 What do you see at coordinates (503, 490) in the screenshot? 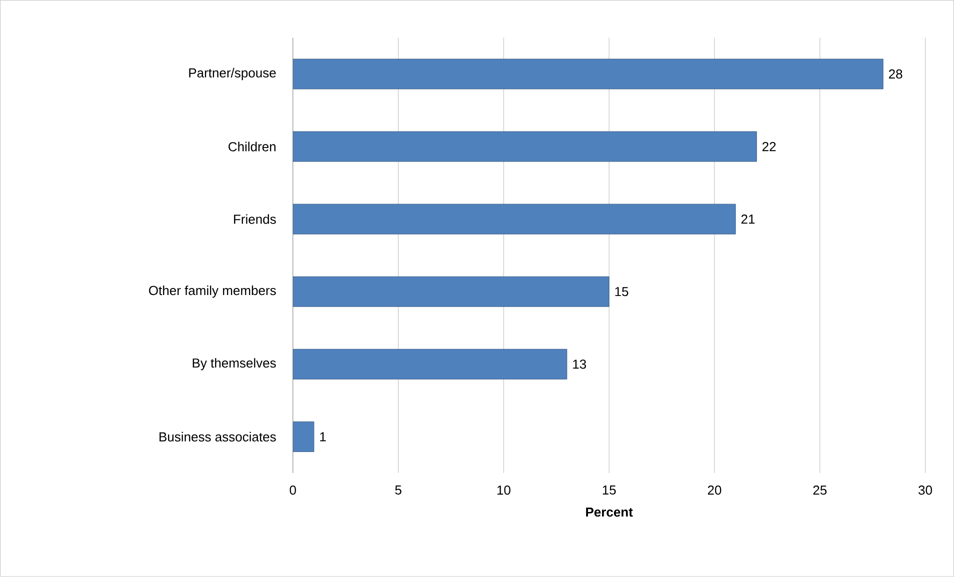
I see `x-tick-label: 10` at bounding box center [503, 490].